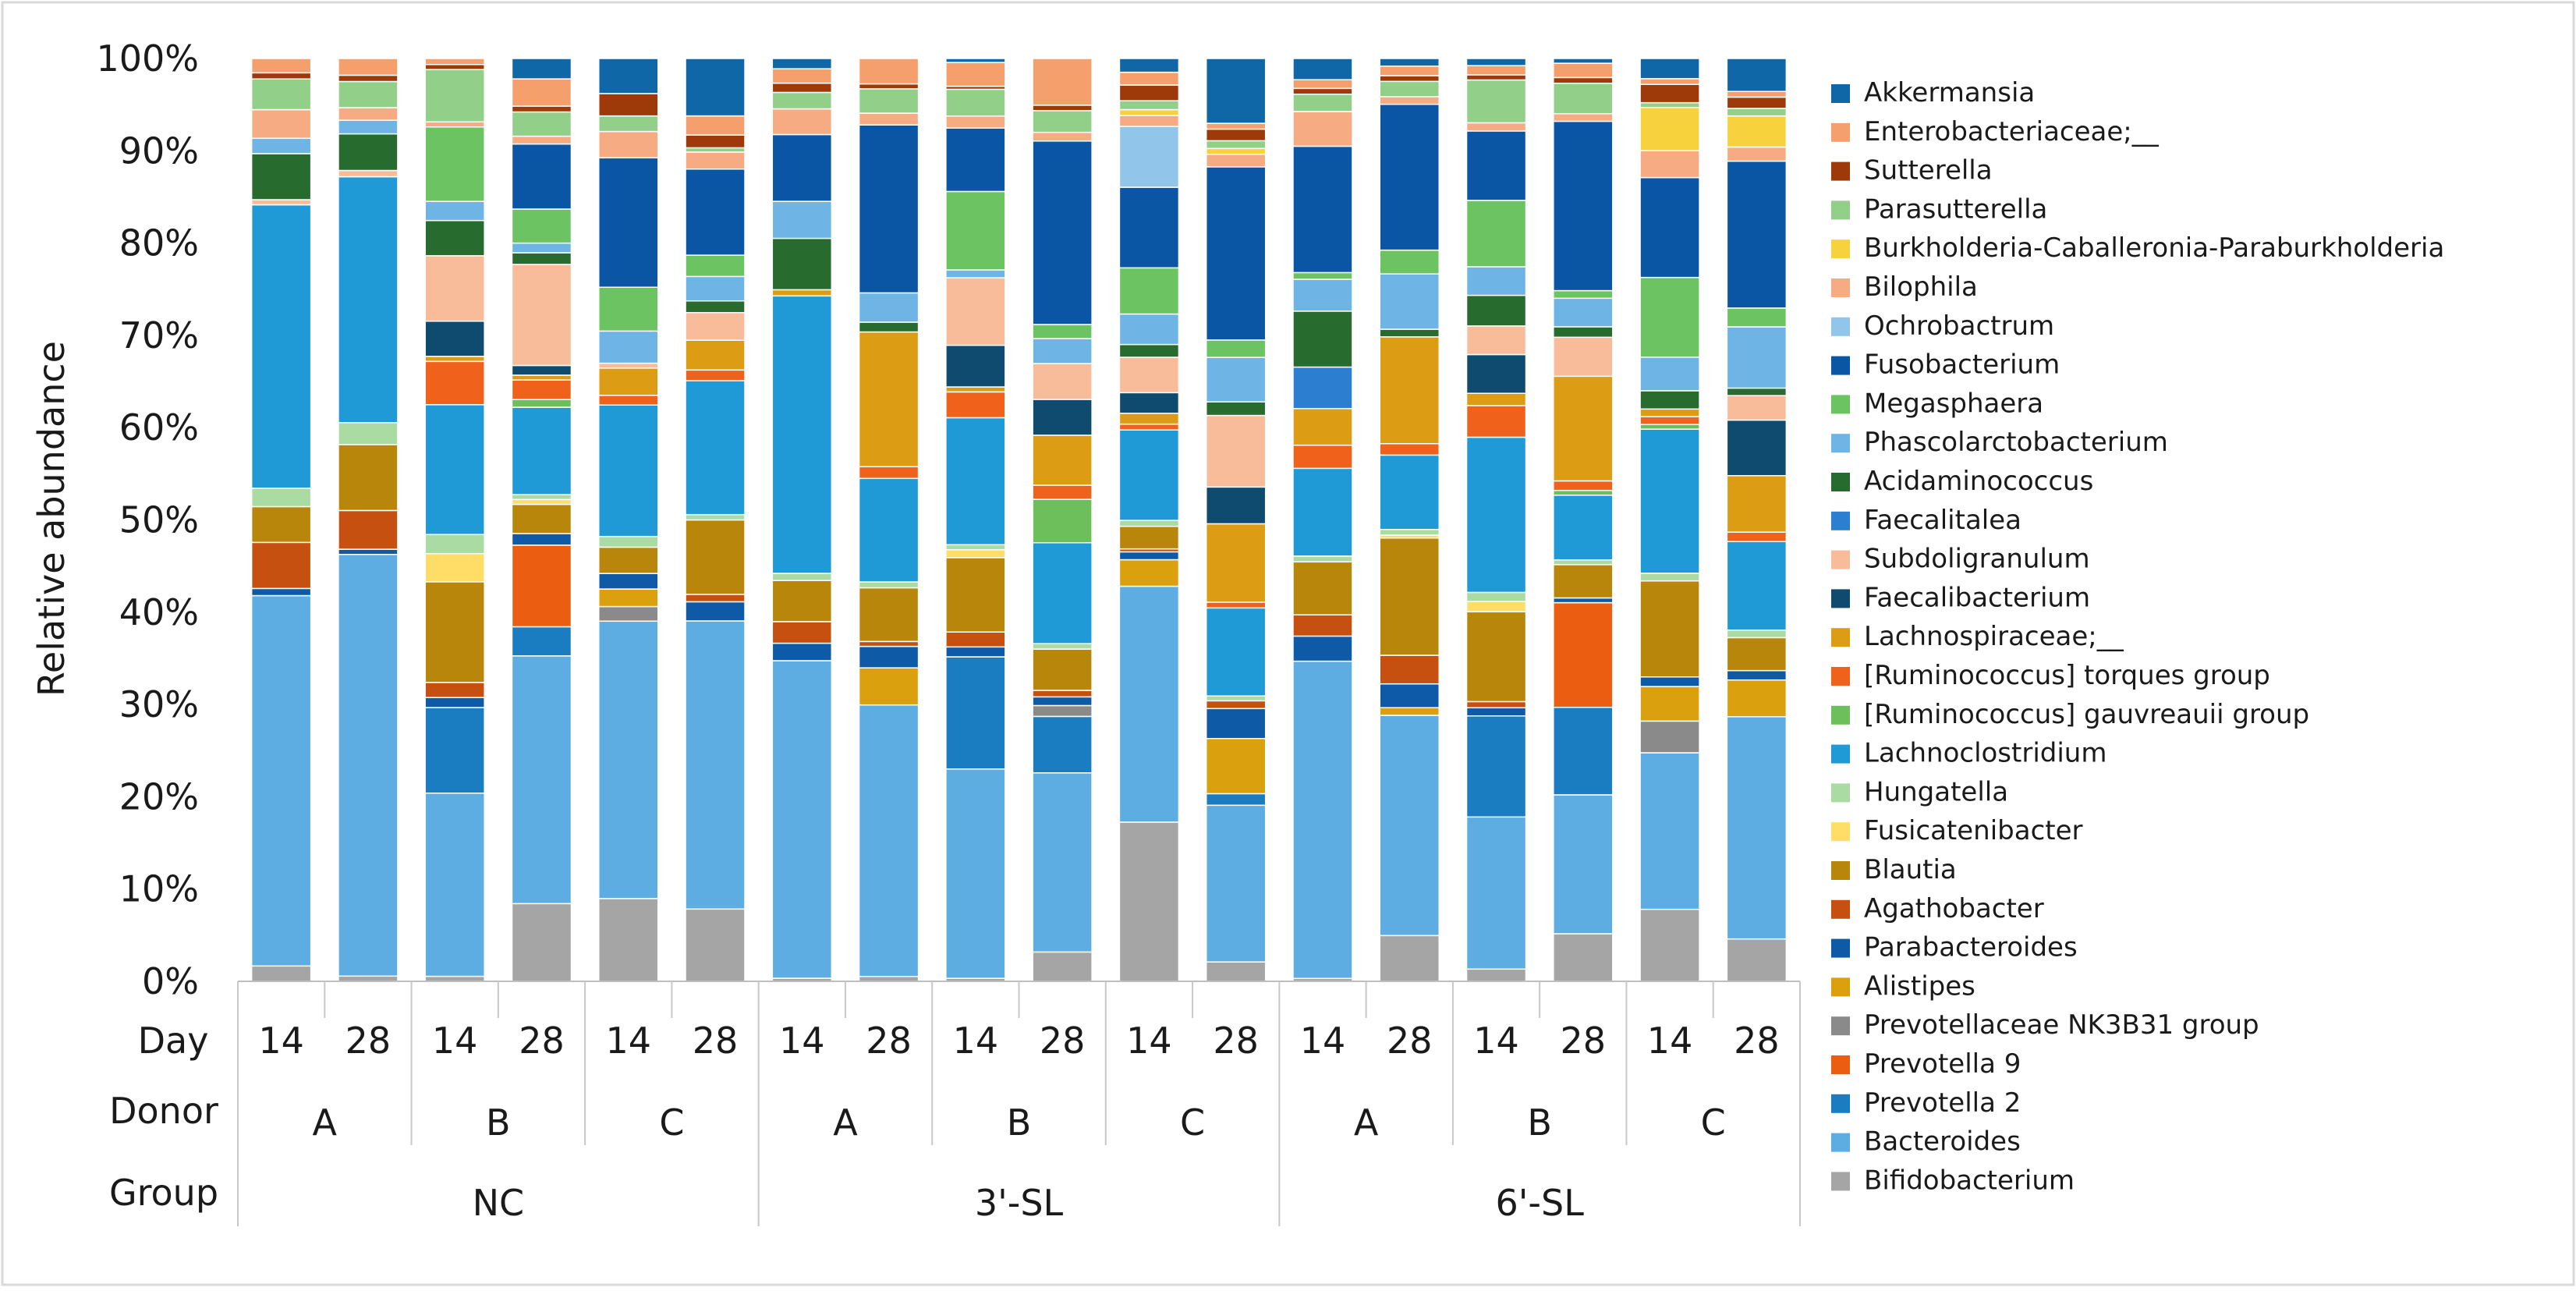 The image size is (2576, 1291). I want to click on legend-label: Prevotella 2, so click(1943, 1103).